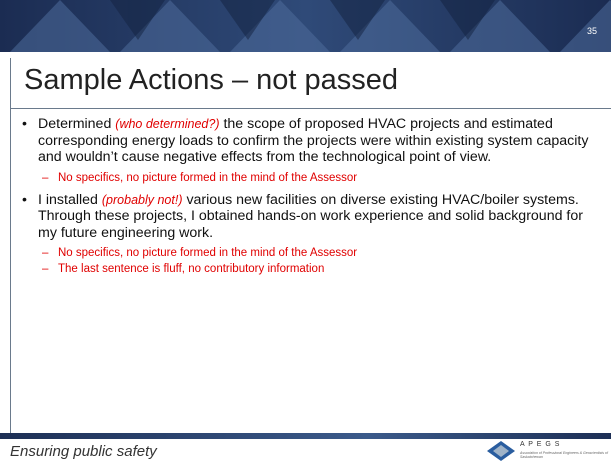 The image size is (611, 467). What do you see at coordinates (310, 108) in the screenshot?
I see `title-rule` at bounding box center [310, 108].